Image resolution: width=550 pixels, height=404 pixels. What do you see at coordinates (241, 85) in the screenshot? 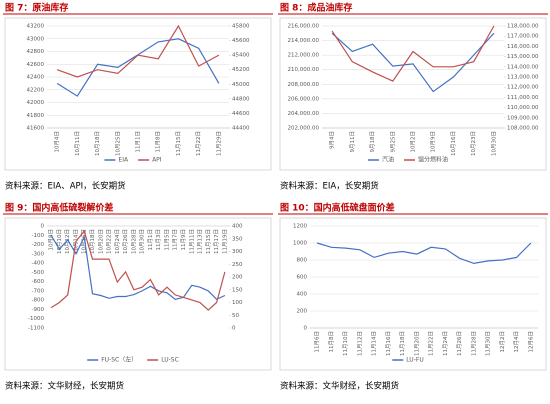
I see `y2-tick-label: 45000` at bounding box center [241, 85].